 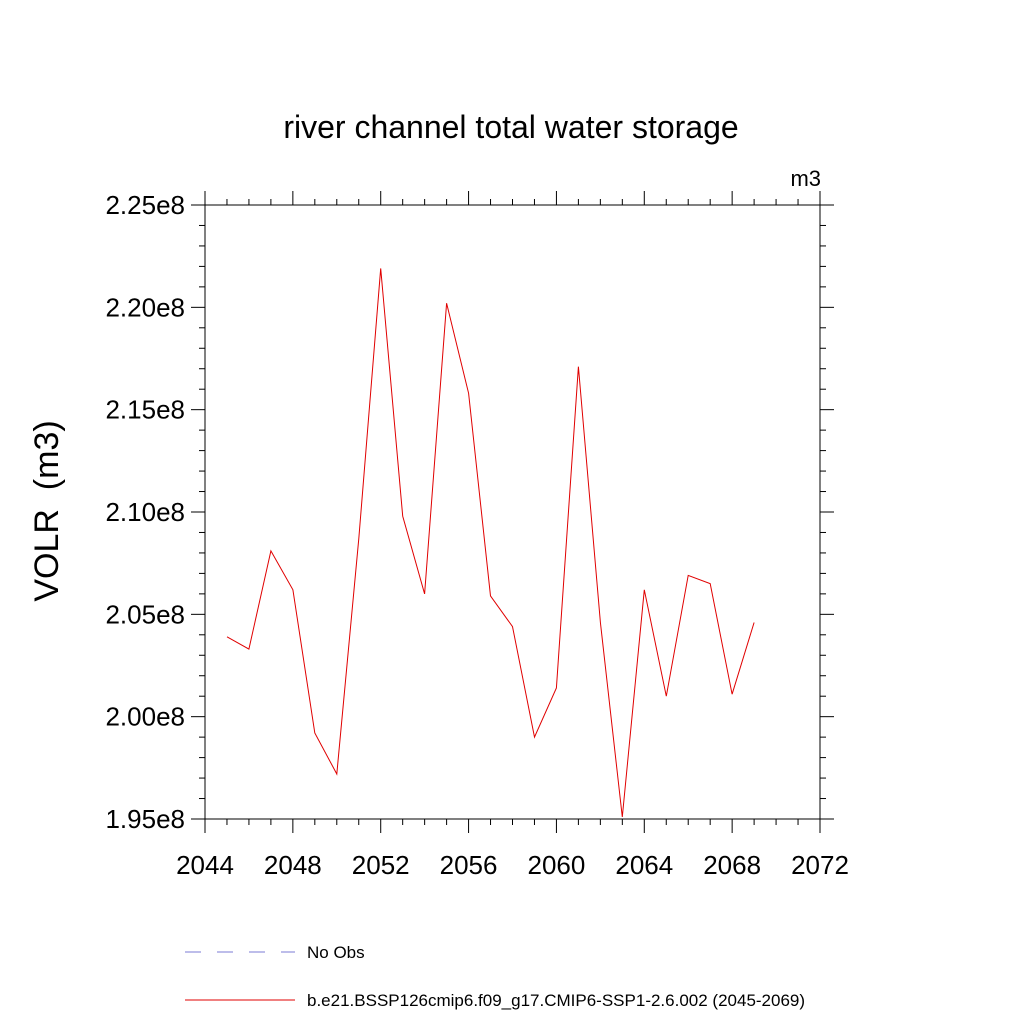 I want to click on y-tick-label: 2.25e8, so click(x=145, y=205).